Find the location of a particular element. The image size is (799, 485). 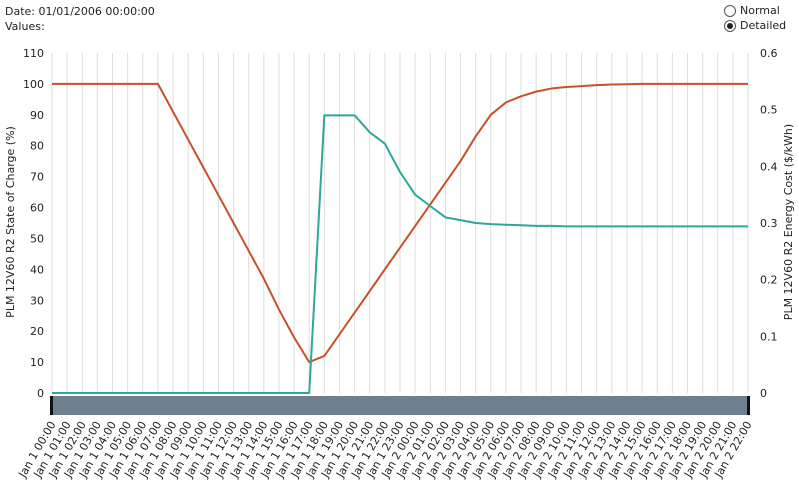

y-left-tick-label: 40 is located at coordinates (37, 269).